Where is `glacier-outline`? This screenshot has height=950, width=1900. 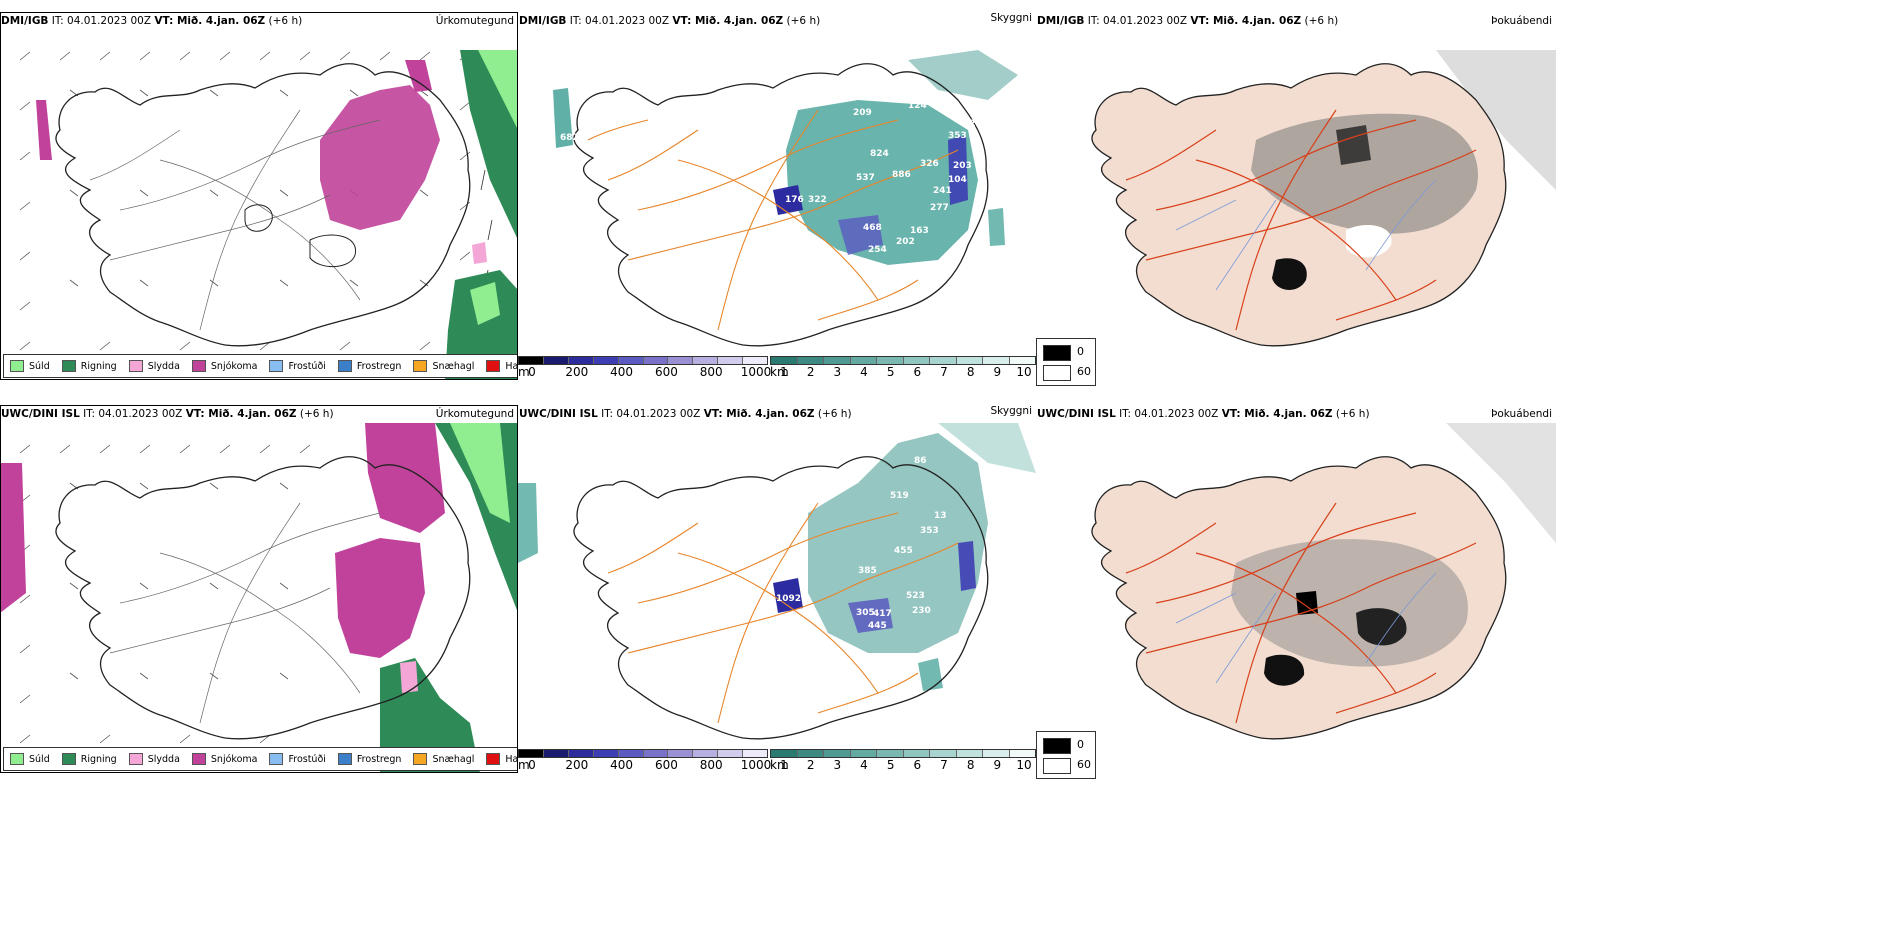
glacier-outline is located at coordinates (258, 218).